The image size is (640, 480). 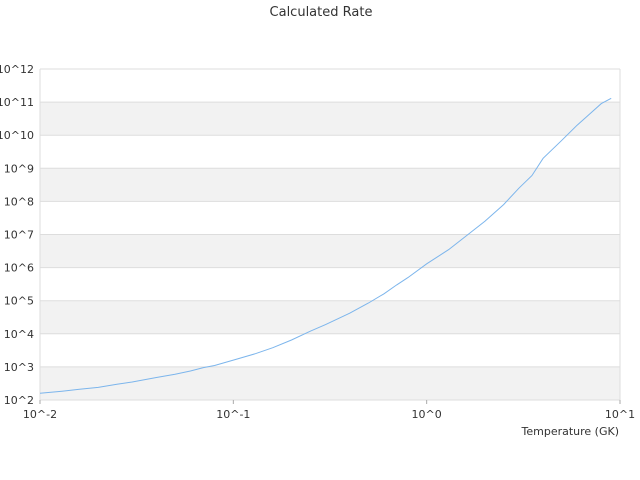 I want to click on x-tick-label: 10^0, so click(x=427, y=414).